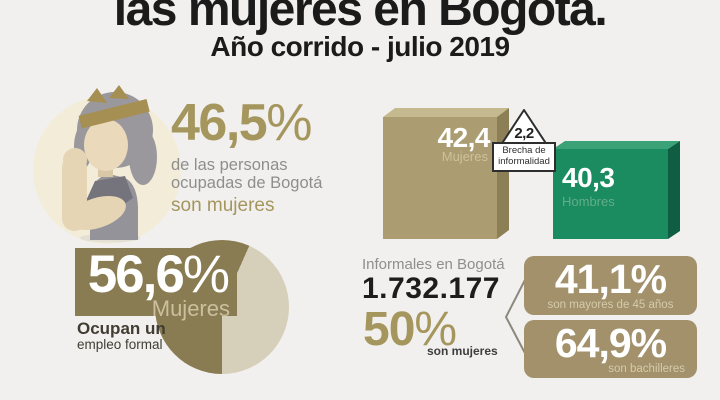  Describe the element at coordinates (229, 165) in the screenshot. I see `occupied-desc-line1: de las personas` at that location.